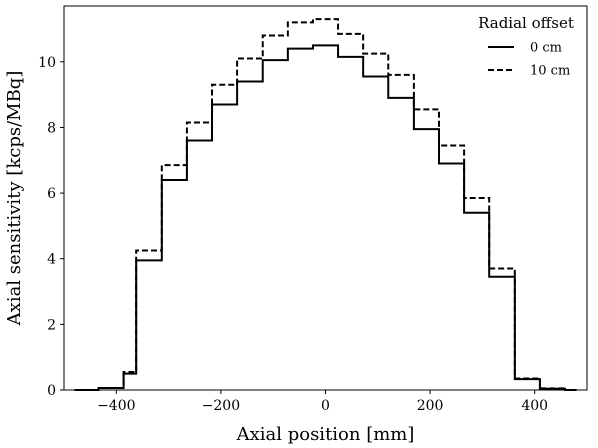 This screenshot has height=448, width=598. I want to click on y-tick-label: 2, so click(51, 325).